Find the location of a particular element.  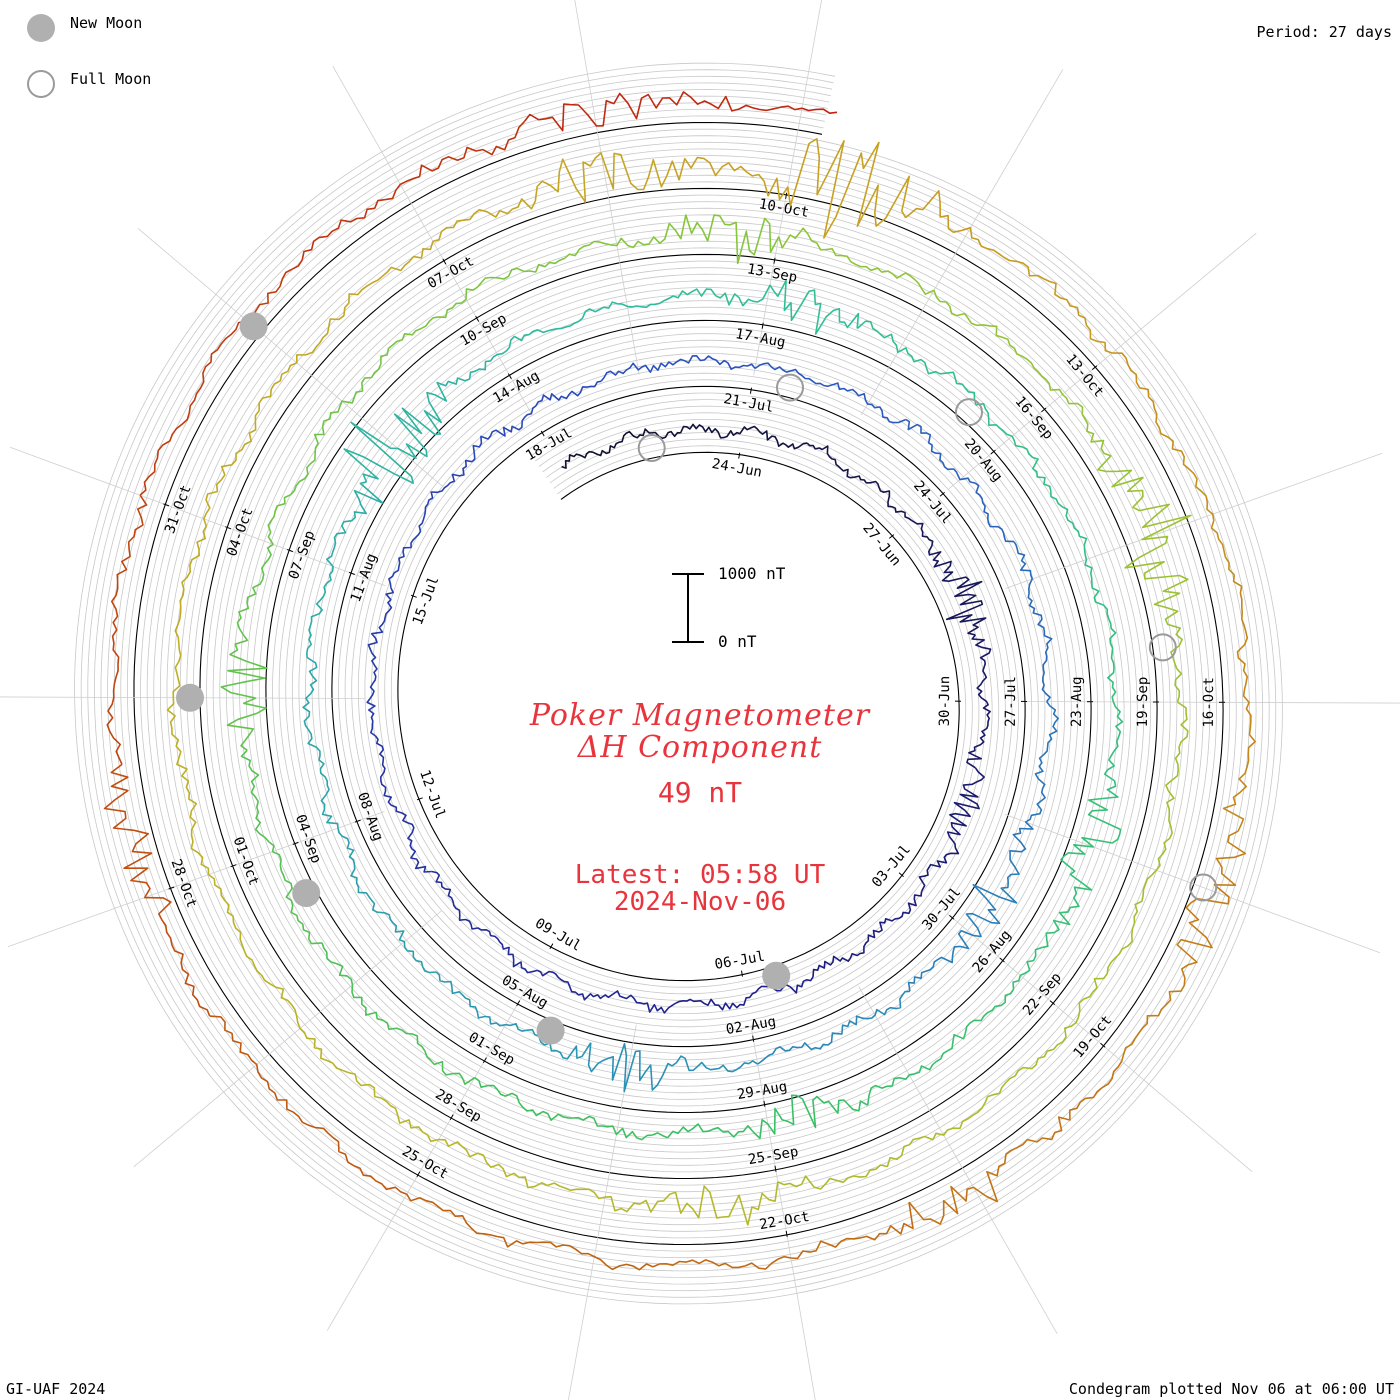

tick-label: 30-Jun is located at coordinates (945, 701).